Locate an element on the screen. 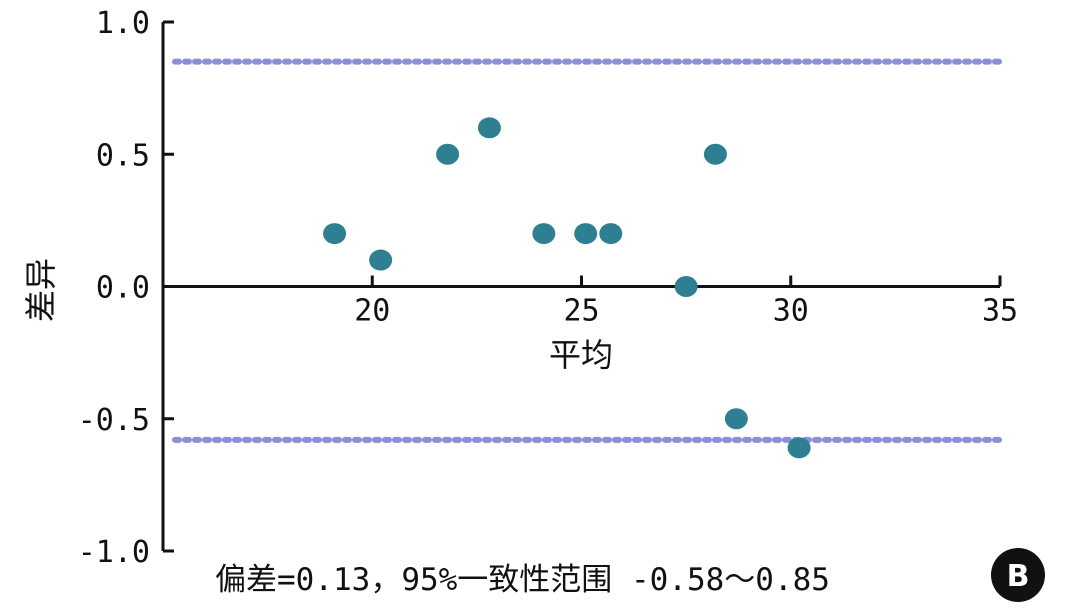 Image resolution: width=1080 pixels, height=609 pixels. x-ticks: 20 25 30 35 is located at coordinates (686, 302).